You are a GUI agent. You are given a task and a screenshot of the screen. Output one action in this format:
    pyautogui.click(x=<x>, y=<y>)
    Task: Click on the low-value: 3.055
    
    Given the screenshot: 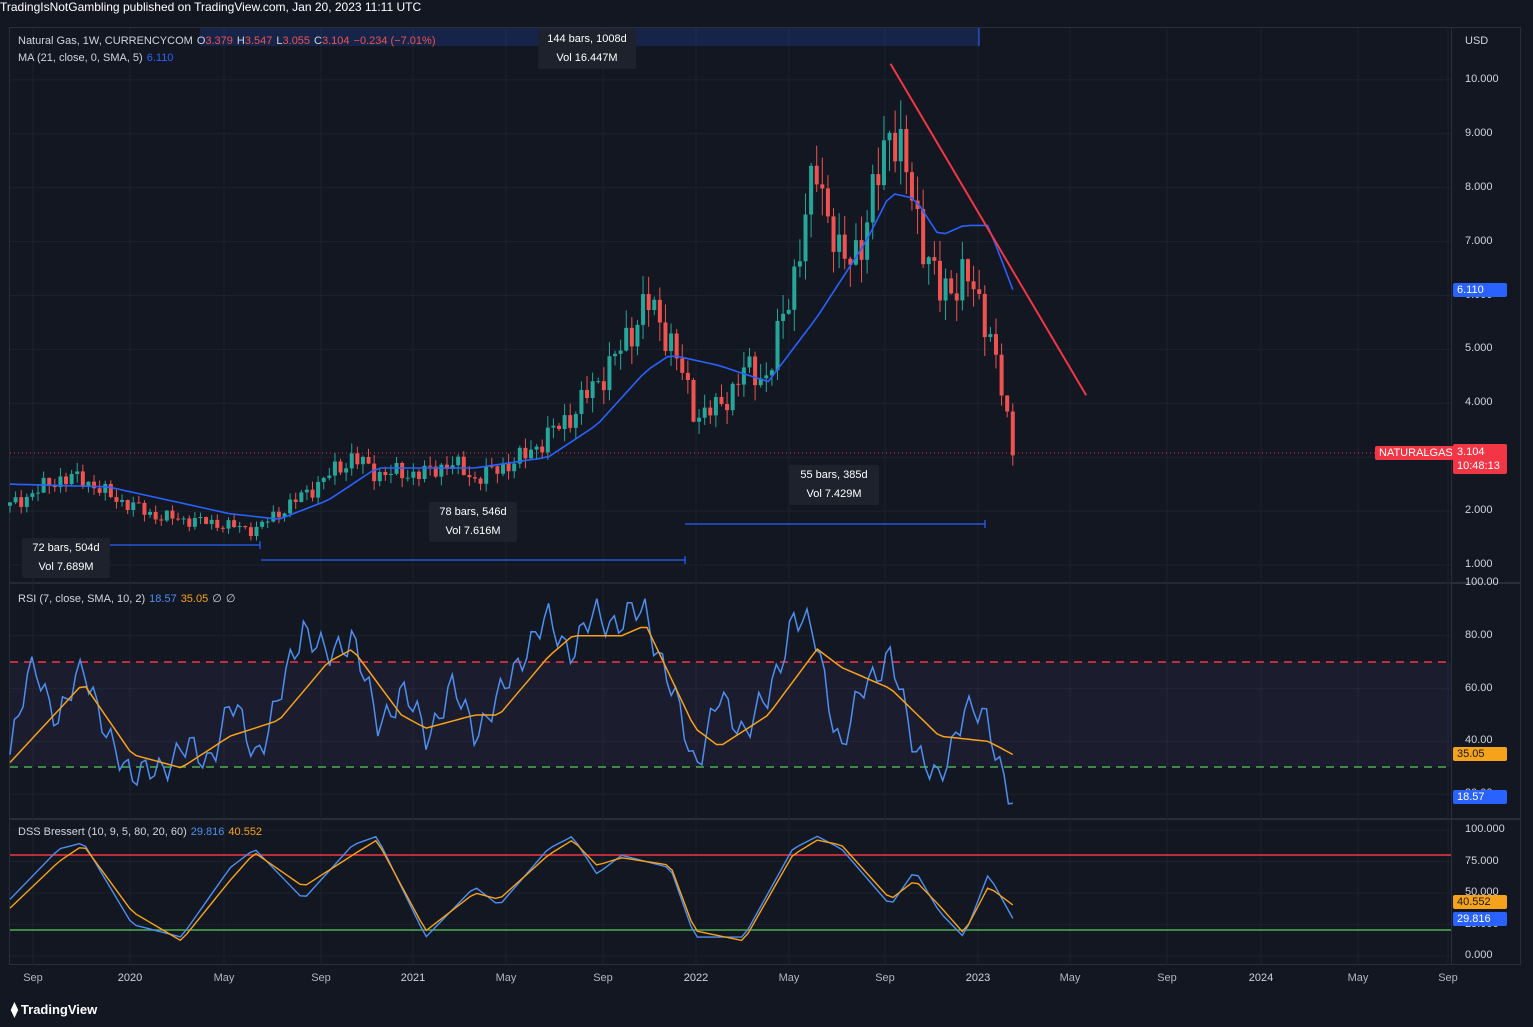 What is the action you would take?
    pyautogui.click(x=296, y=41)
    